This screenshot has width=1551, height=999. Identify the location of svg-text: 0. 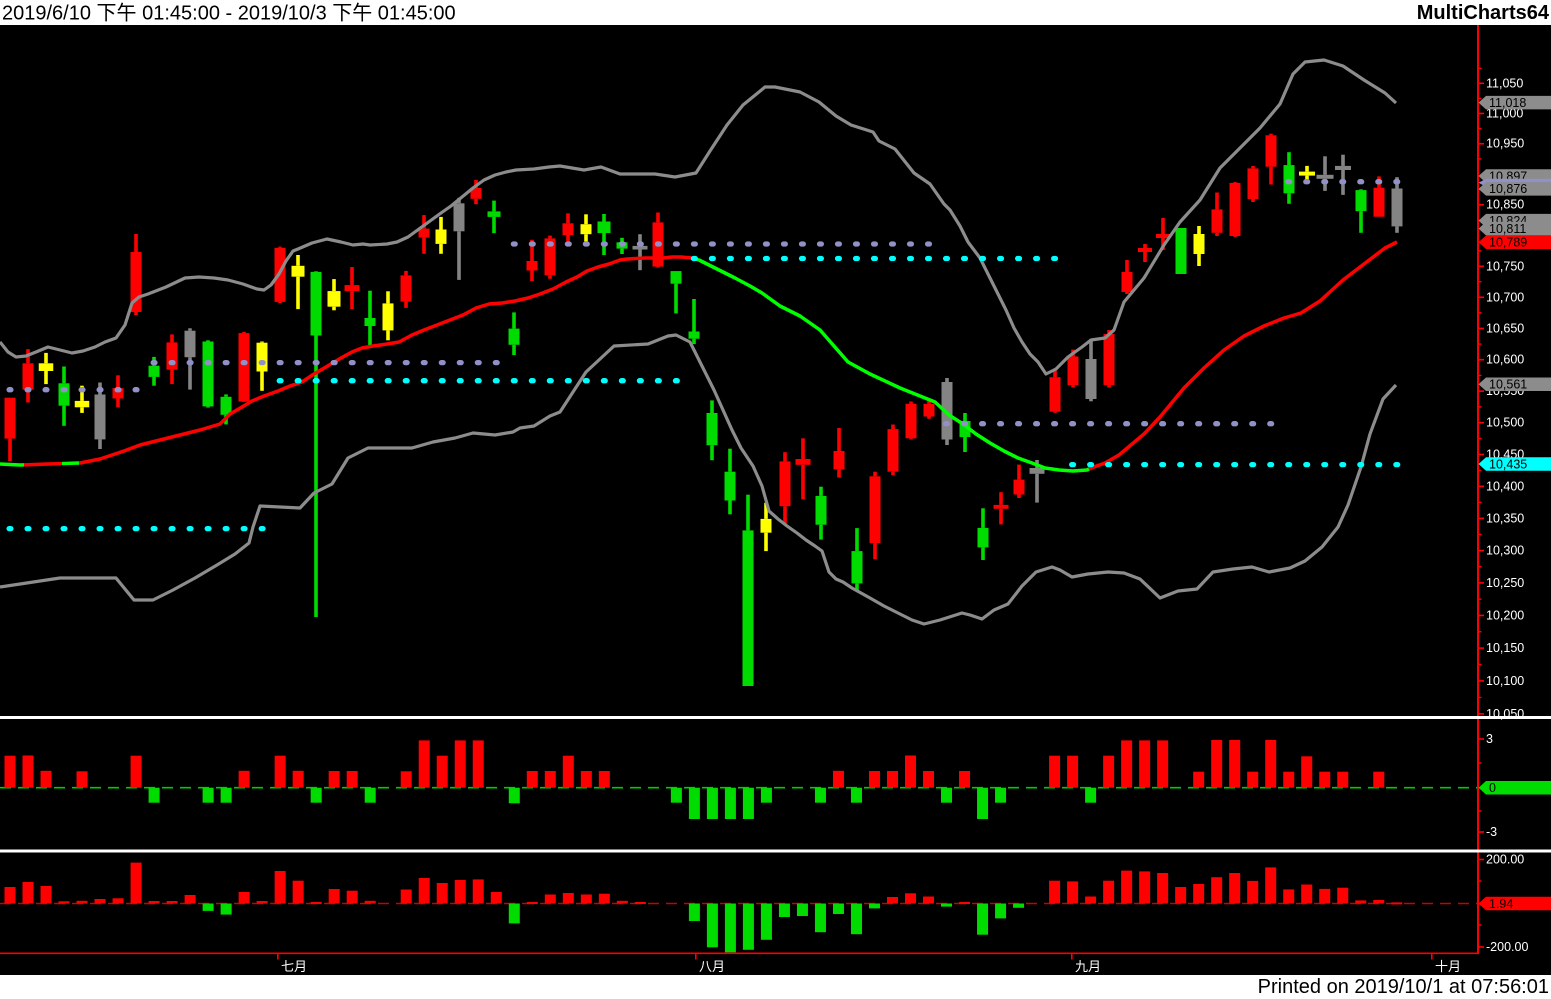
(1492, 788).